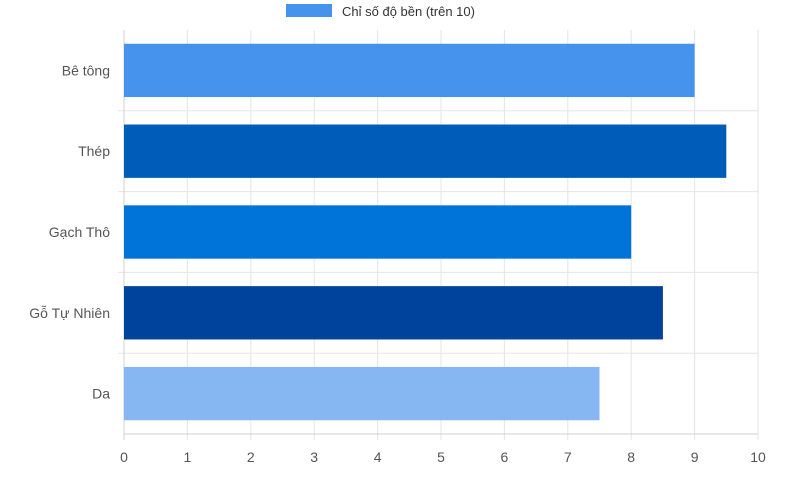  What do you see at coordinates (408, 11) in the screenshot?
I see `legend-label: Chỉ số độ bền (trên 10)` at bounding box center [408, 11].